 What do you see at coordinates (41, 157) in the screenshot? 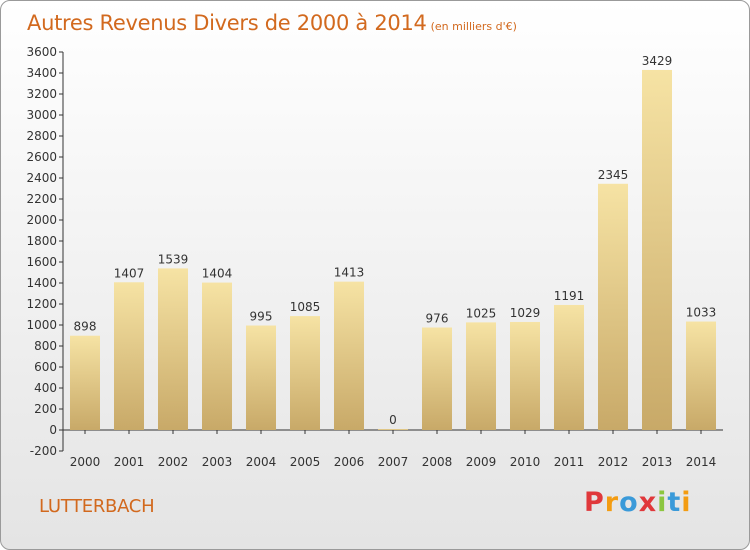
I see `y-tick-label: 2600` at bounding box center [41, 157].